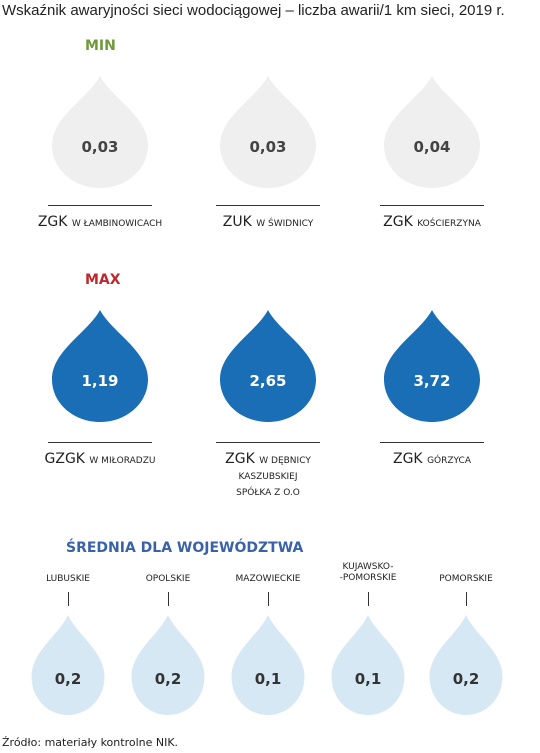  I want to click on average-heading: ŚREDNIA DLA WOJEWÓDZTWA, so click(185, 548).